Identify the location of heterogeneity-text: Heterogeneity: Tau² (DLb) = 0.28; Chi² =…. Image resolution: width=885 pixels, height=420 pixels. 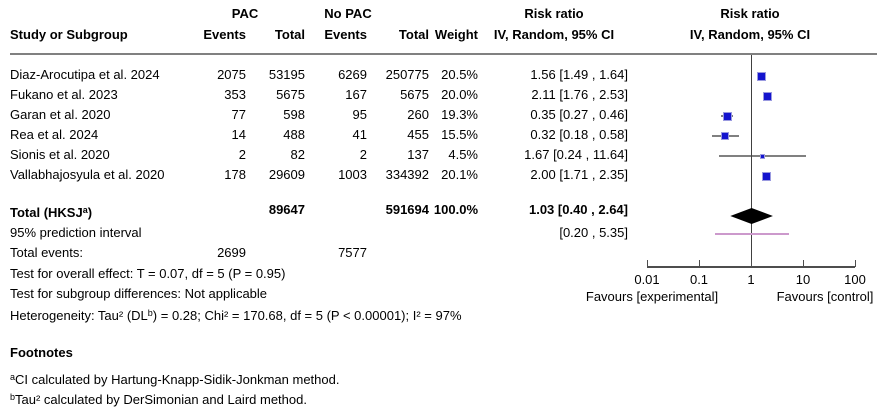
(236, 315).